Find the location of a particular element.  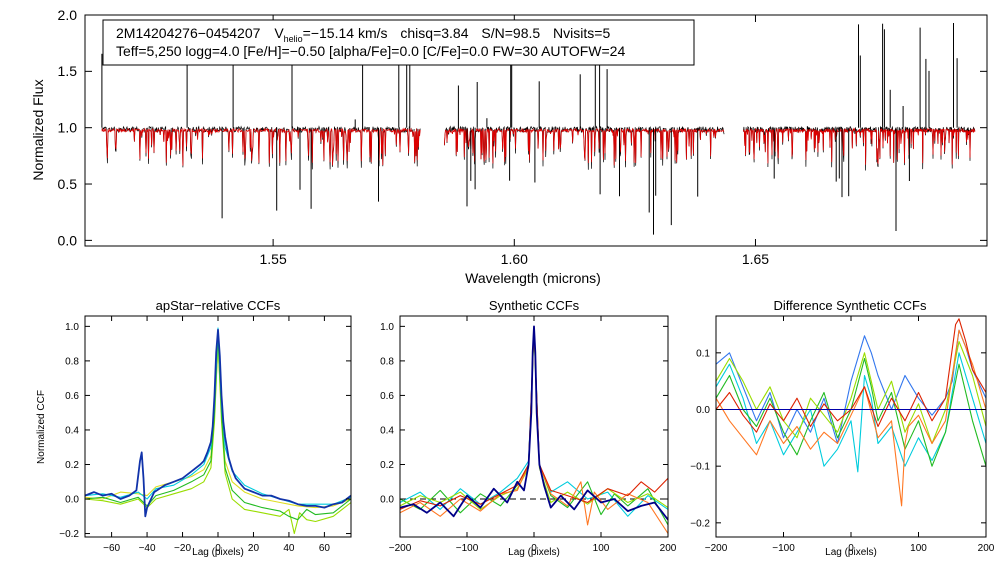

apstar-ytick-label: 0.4 is located at coordinates (72, 430).